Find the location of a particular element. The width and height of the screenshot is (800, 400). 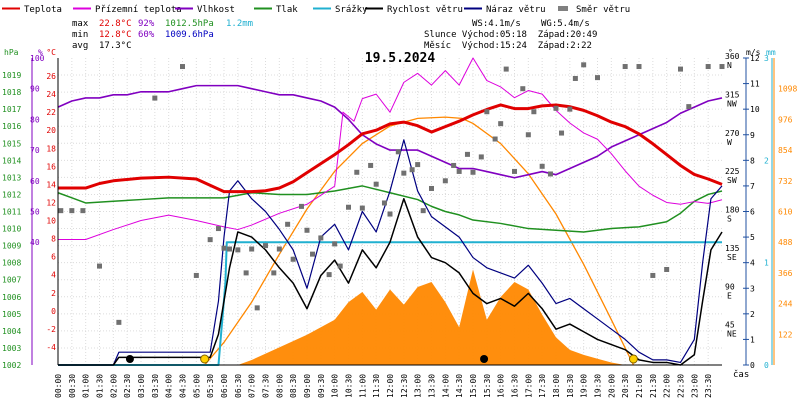

legend-label: Tlak is located at coordinates (287, 10).